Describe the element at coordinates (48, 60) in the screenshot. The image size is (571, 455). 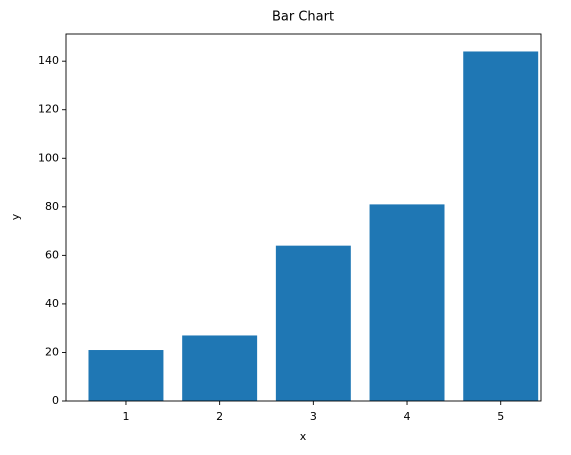
I see `y-tick-label: 140` at that location.